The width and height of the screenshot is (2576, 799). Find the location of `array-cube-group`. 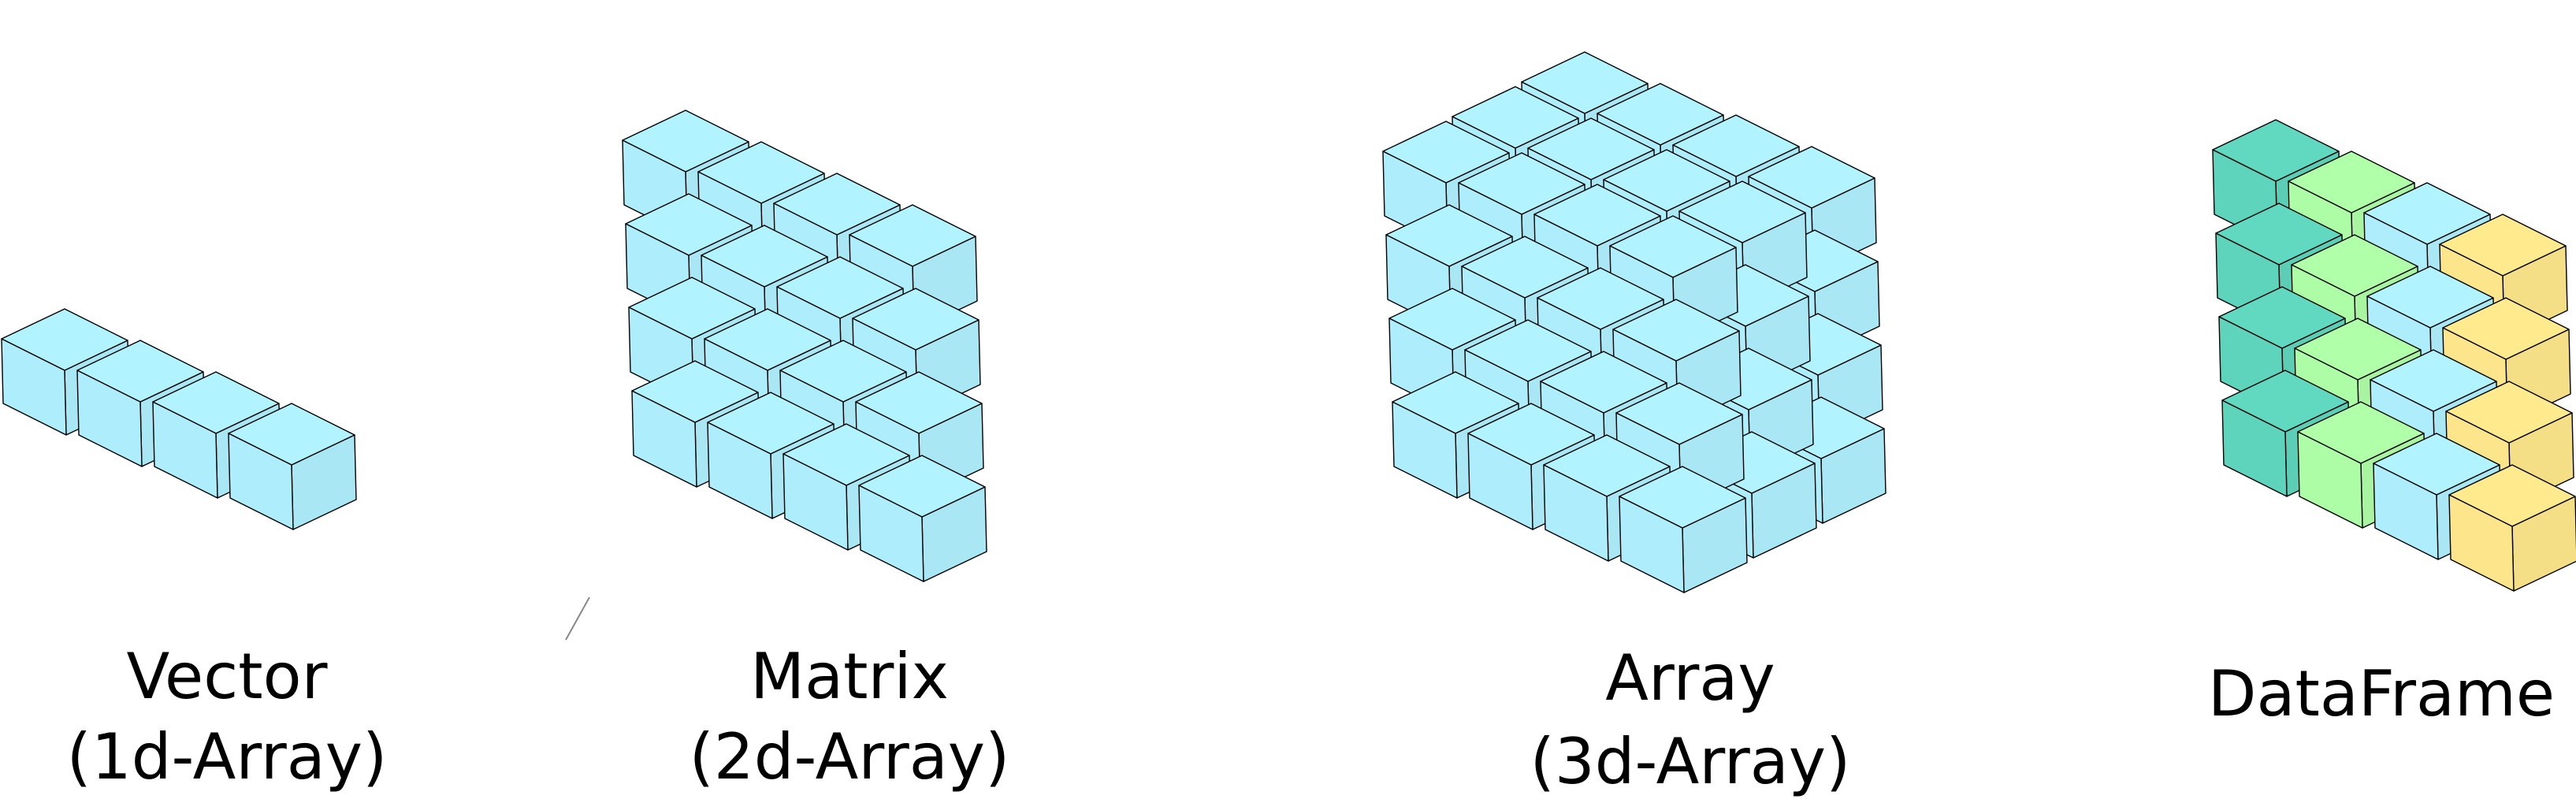

array-cube-group is located at coordinates (1634, 322).